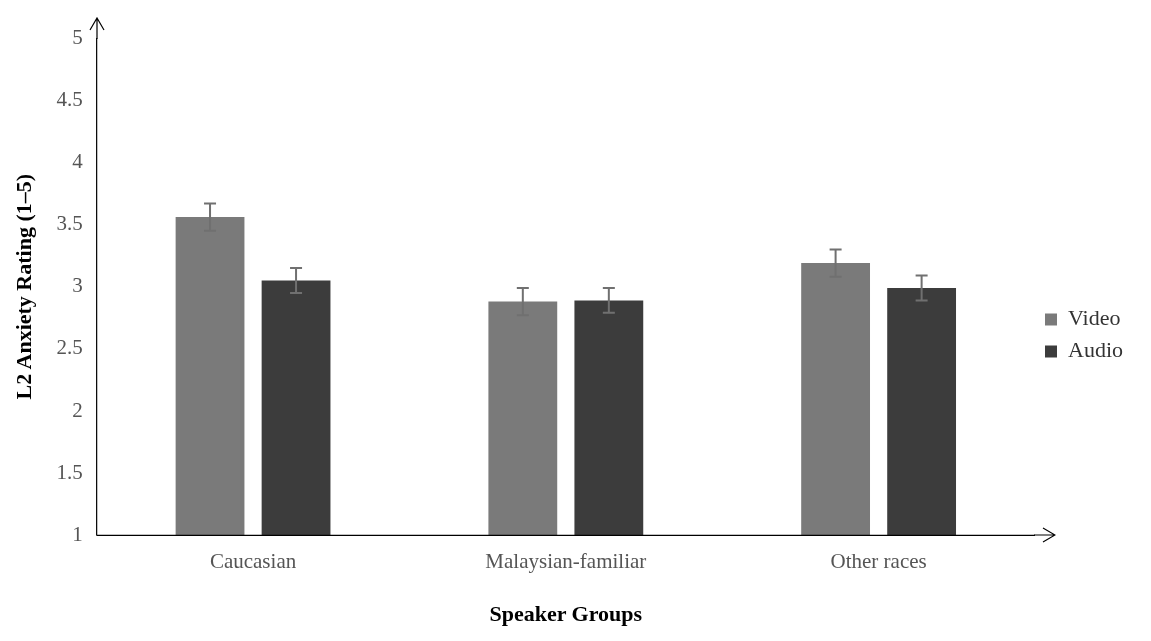 This screenshot has width=1151, height=641. Describe the element at coordinates (69, 347) in the screenshot. I see `y-tick-label: 2.5` at that location.